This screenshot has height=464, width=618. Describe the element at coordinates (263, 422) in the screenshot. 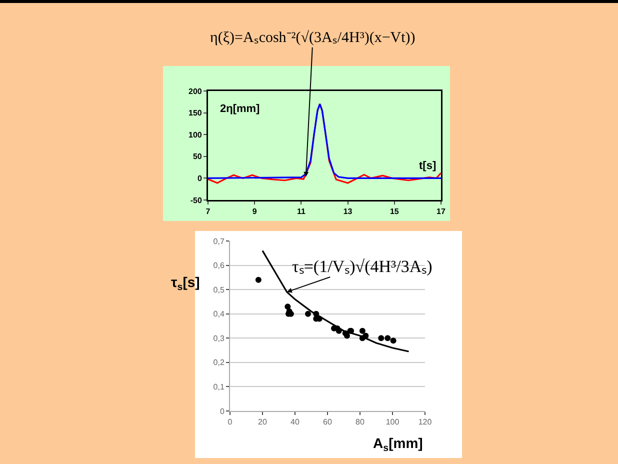

I see `x-tick-label: 20` at that location.